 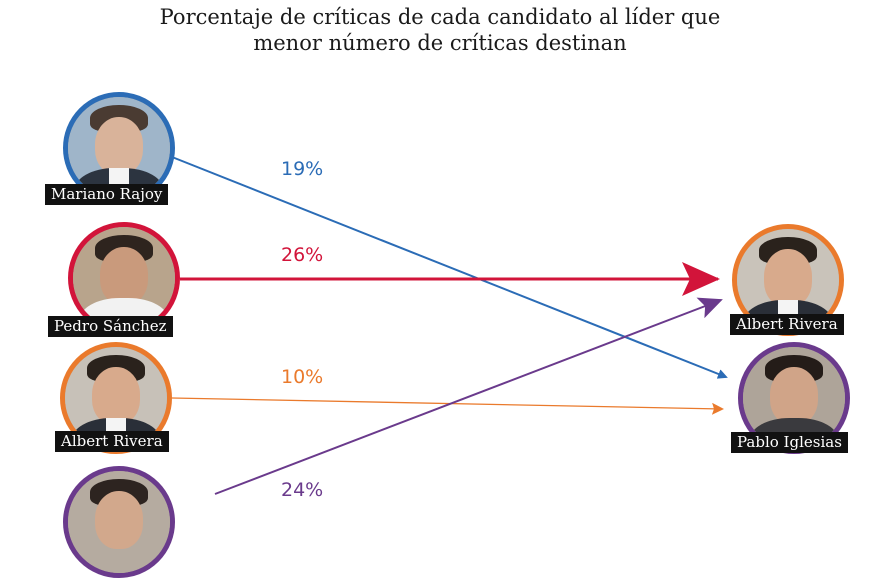 I want to click on avatar-pedro-sanchez, so click(x=124, y=278).